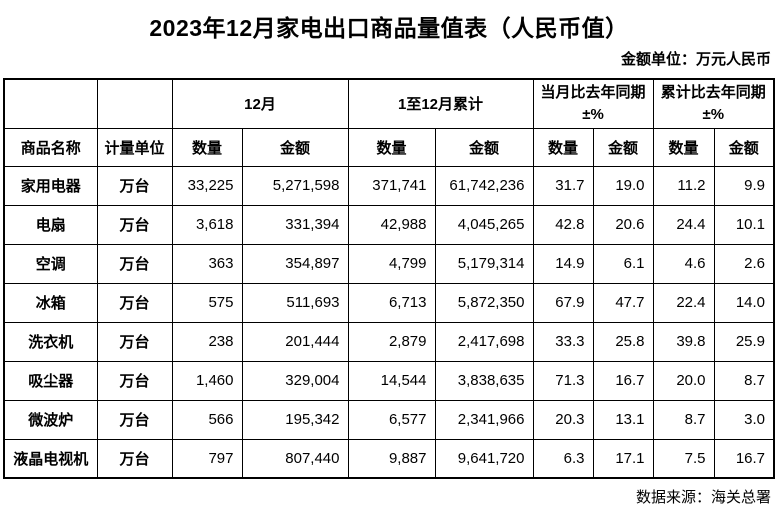 The height and width of the screenshot is (528, 778). I want to click on value-cell: 47.7, so click(623, 302).